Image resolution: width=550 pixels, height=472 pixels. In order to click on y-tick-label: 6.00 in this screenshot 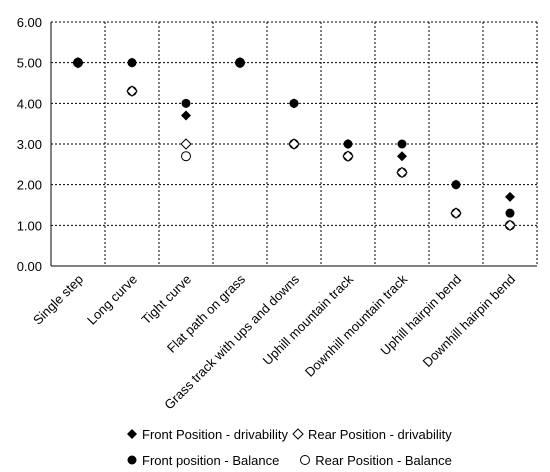, I will do `click(29, 22)`.